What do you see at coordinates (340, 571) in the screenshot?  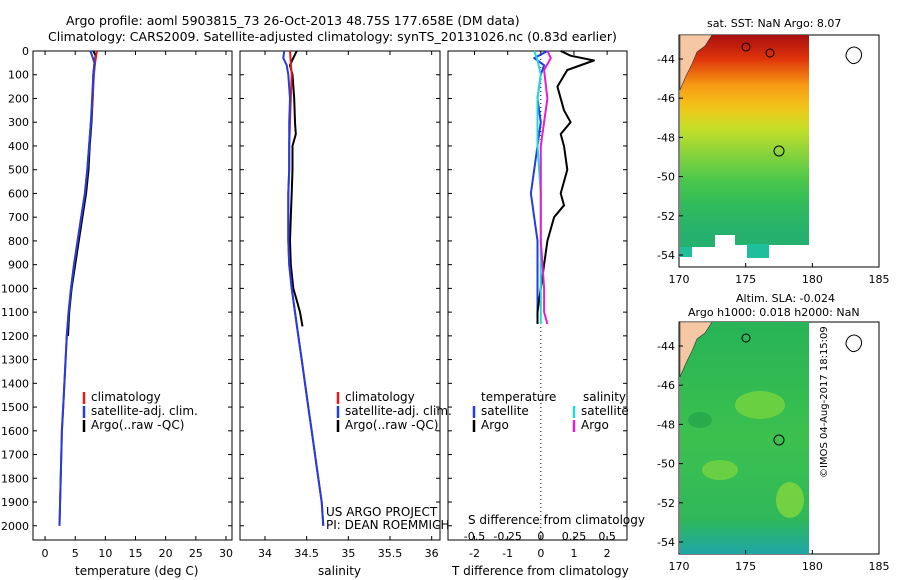 I see `sal-xlabel: salinity` at bounding box center [340, 571].